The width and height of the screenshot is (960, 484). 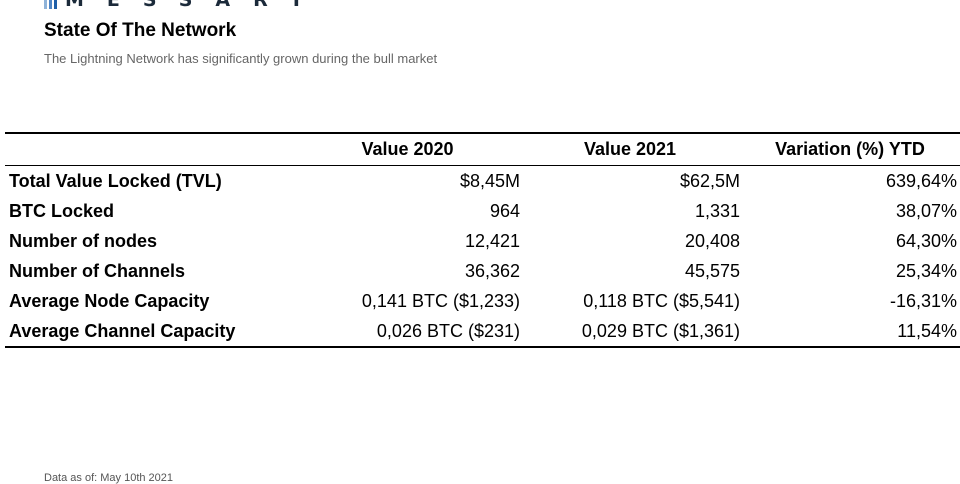 I want to click on variation-cell: 64,30%, so click(x=926, y=240).